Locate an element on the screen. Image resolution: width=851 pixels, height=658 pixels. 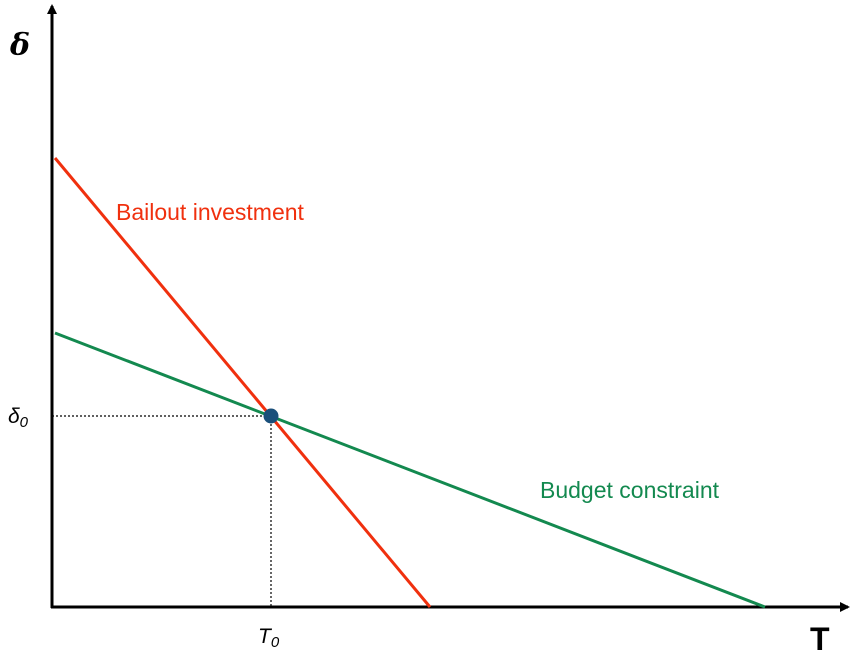
equilibrium-point is located at coordinates (271, 416).